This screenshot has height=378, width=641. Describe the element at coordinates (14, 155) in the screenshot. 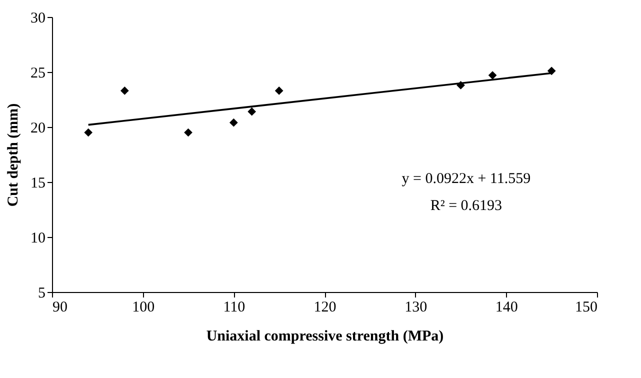

I see `y-axis-title: Cut depth (mm)` at that location.